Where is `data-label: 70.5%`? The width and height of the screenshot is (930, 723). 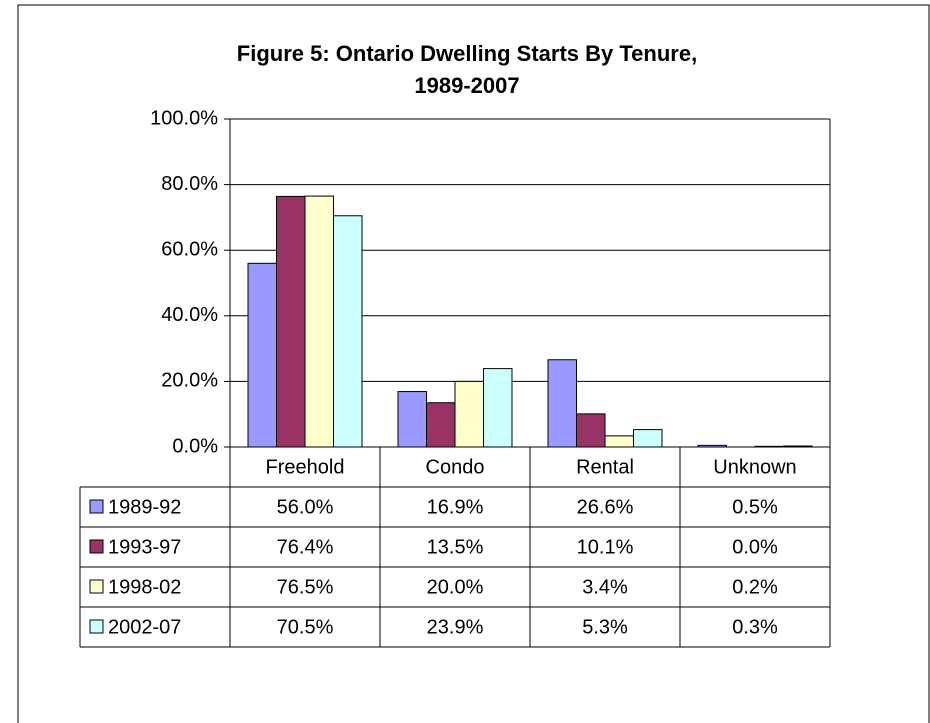 data-label: 70.5% is located at coordinates (305, 627).